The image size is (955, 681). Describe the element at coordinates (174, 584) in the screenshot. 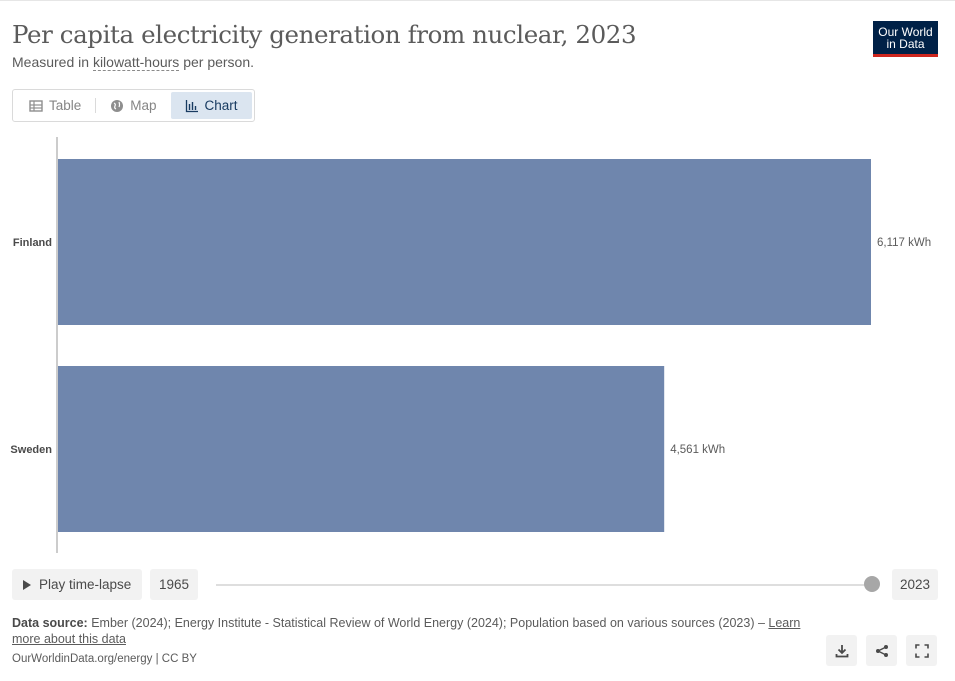

I see `start-year-box: 1965` at that location.